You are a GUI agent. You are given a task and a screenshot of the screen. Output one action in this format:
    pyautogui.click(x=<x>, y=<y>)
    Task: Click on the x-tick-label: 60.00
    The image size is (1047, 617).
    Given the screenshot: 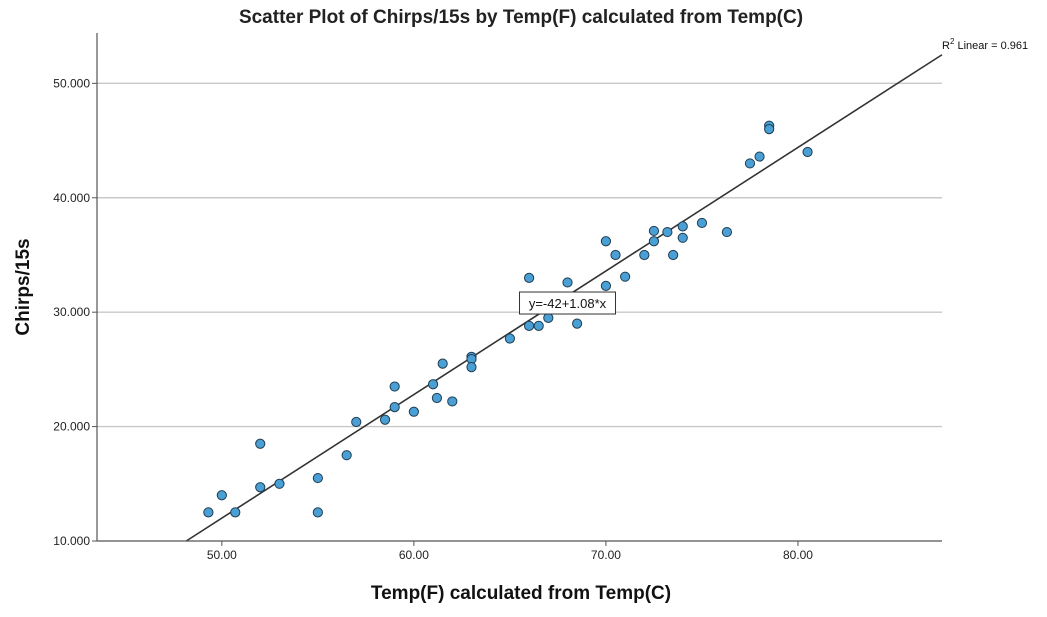 What is the action you would take?
    pyautogui.click(x=414, y=555)
    